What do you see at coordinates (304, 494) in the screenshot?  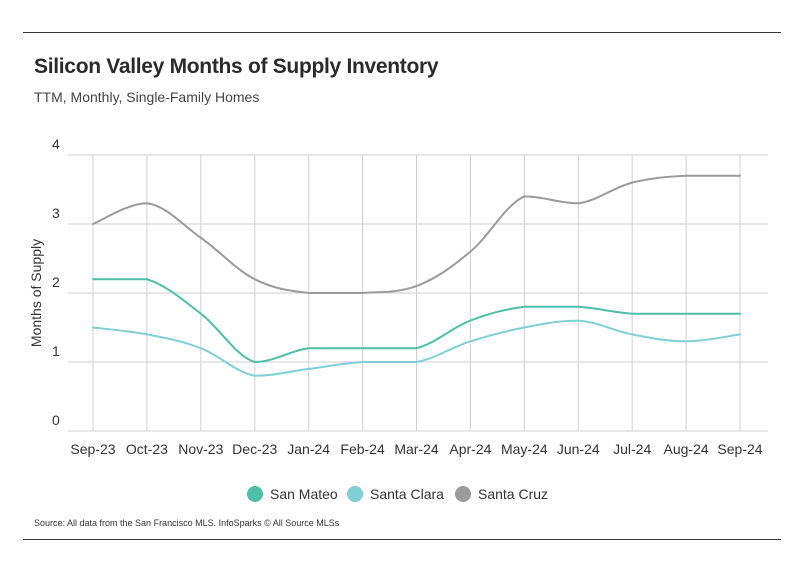 I see `legend-label-san-mateo: San Mateo` at bounding box center [304, 494].